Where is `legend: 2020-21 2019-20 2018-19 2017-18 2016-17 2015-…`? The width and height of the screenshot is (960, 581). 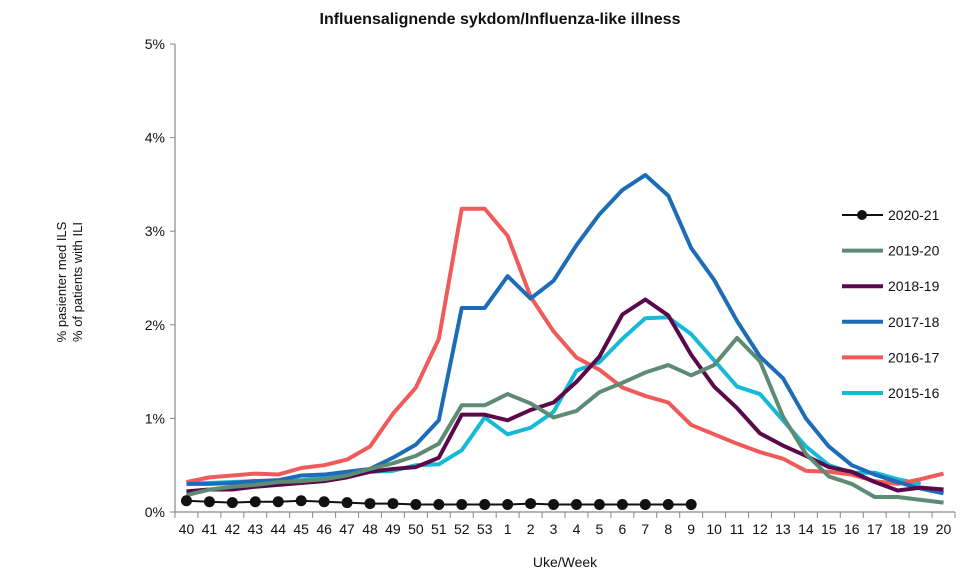
legend: 2020-21 2019-20 2018-19 2017-18 2016-17 2015-… is located at coordinates (891, 304).